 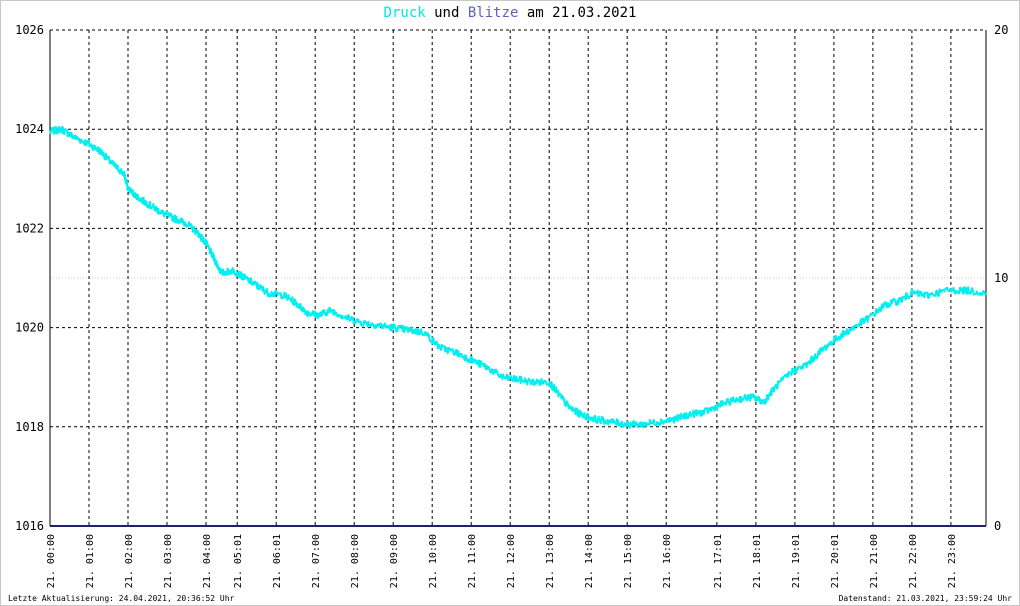 I want to click on x-tick-label: 21. 19:01, so click(x=796, y=561).